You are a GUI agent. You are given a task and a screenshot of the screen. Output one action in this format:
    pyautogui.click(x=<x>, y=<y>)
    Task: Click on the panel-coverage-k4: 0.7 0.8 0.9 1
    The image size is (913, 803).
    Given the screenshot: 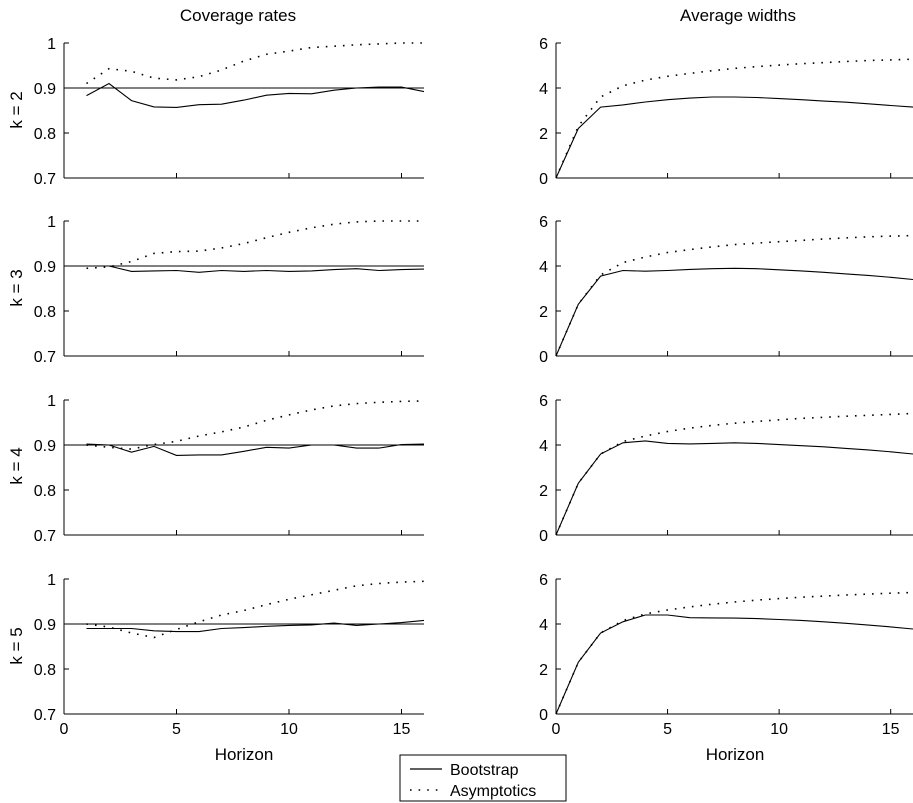 What is the action you would take?
    pyautogui.click(x=229, y=469)
    